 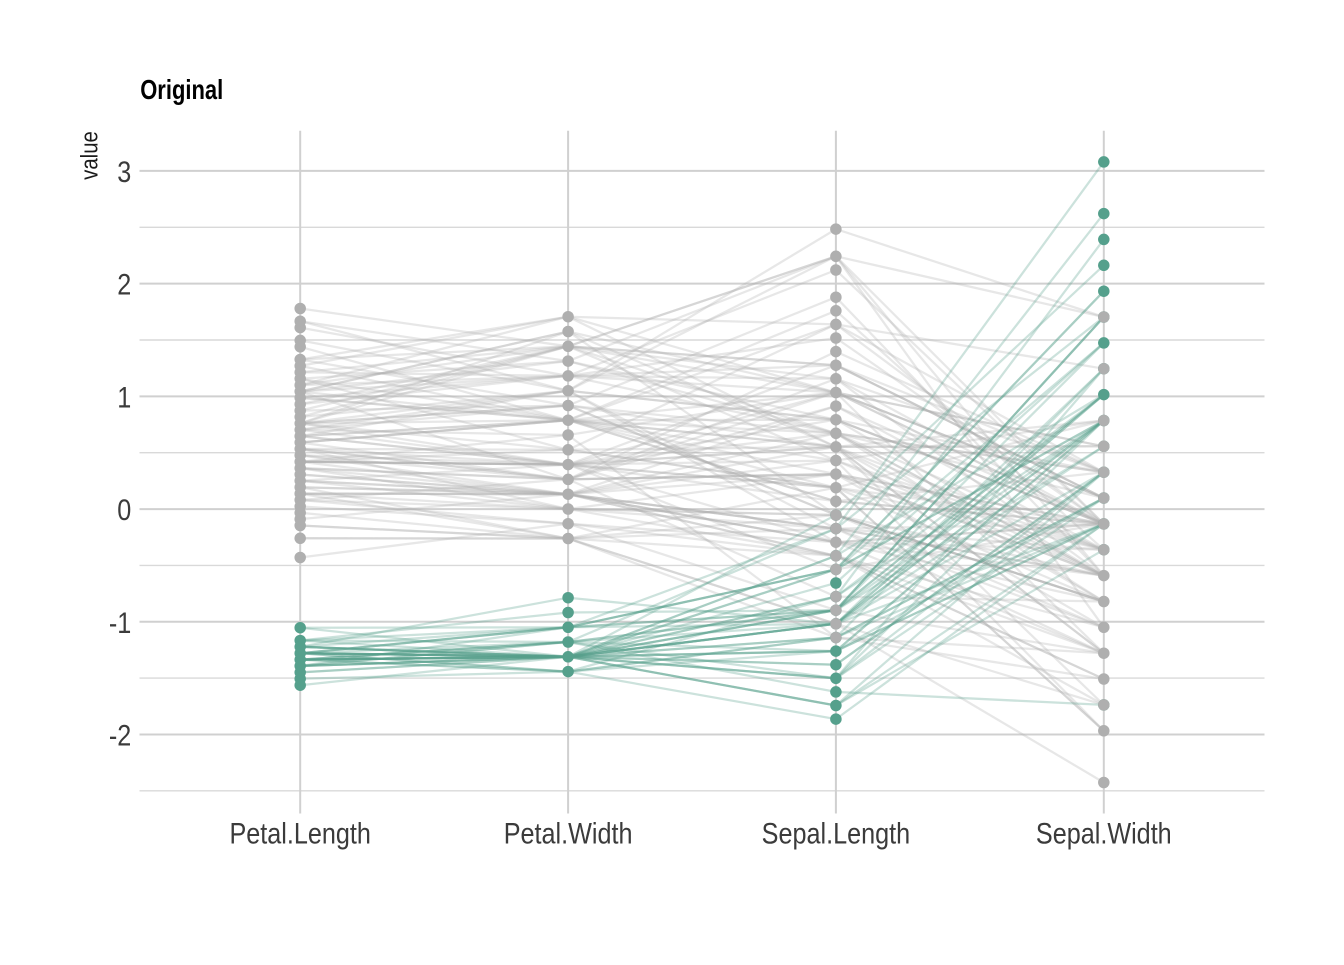 I want to click on svg-text: 3, so click(x=124, y=172).